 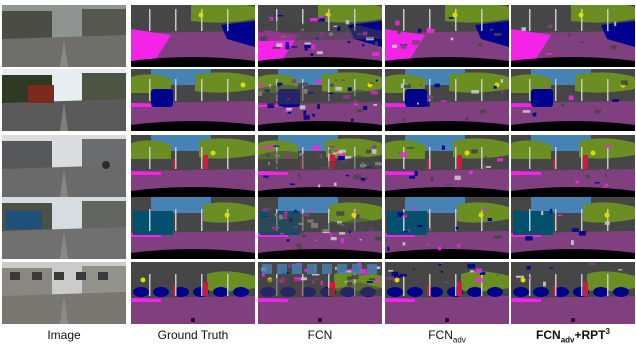 What do you see at coordinates (320, 335) in the screenshot?
I see `caption-fcn: FCN` at bounding box center [320, 335].